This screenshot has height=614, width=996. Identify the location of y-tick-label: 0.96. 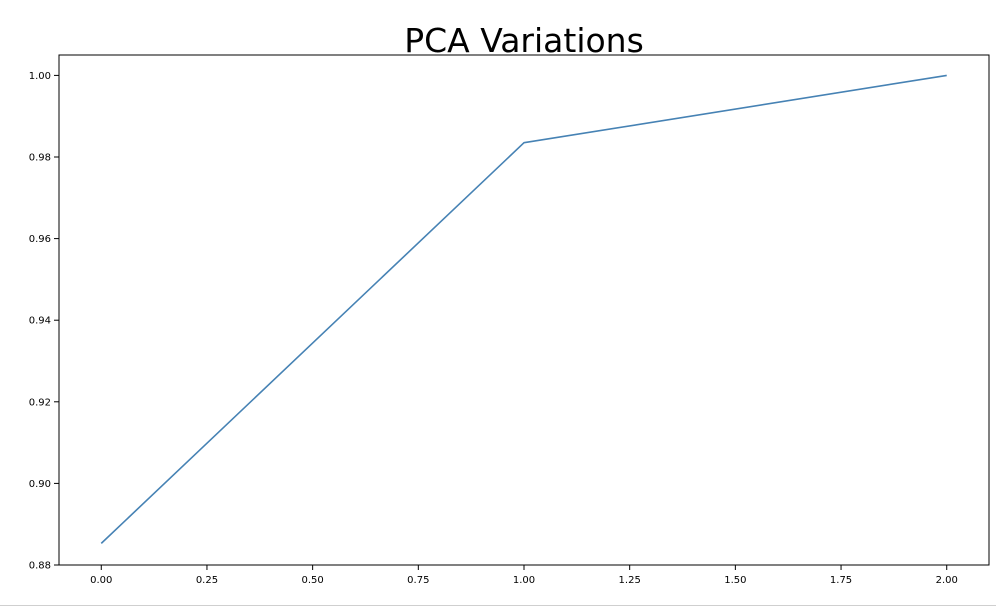
(40, 239).